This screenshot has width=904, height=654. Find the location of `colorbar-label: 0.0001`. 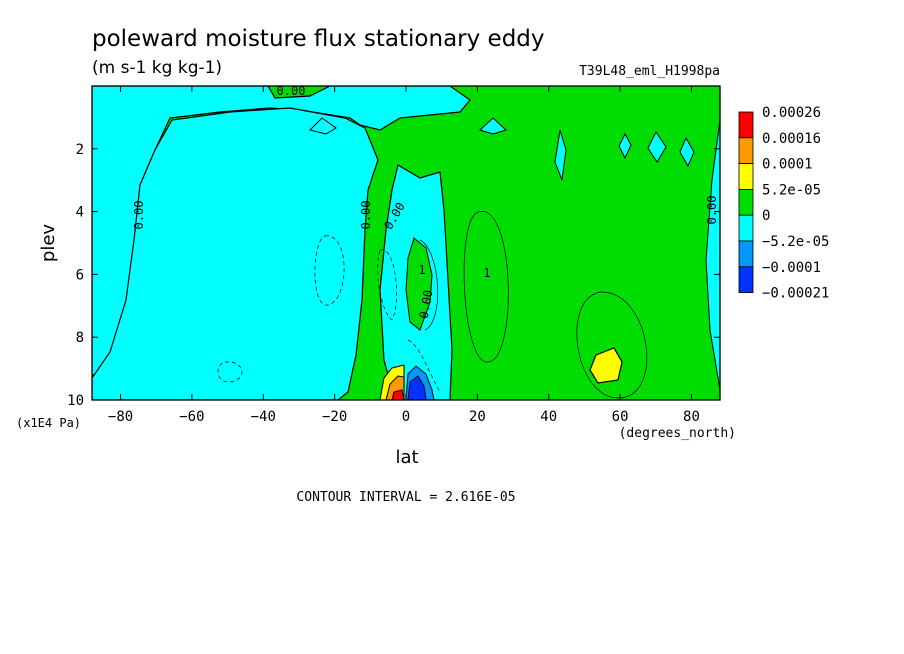

colorbar-label: 0.0001 is located at coordinates (787, 165).